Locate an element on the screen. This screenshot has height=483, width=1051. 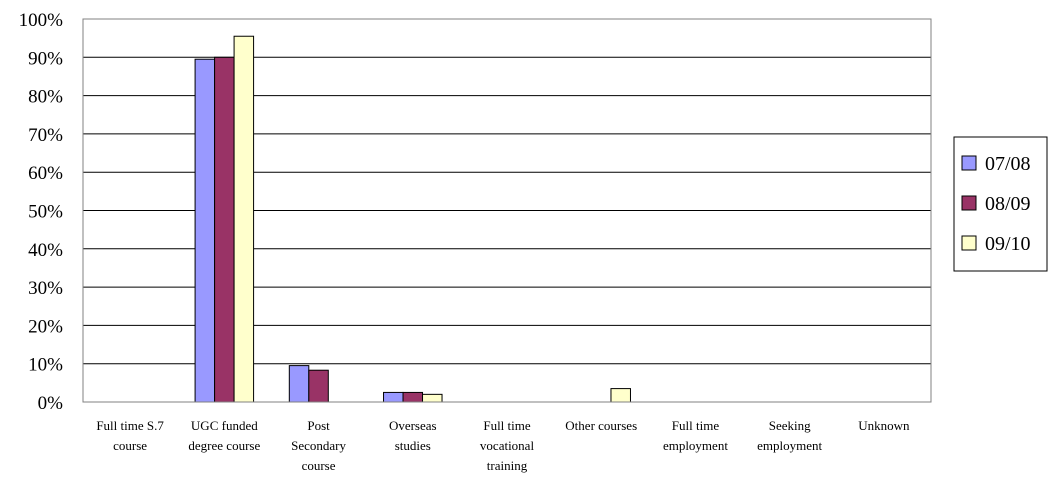
x-category-label: Full time employment is located at coordinates (695, 435).